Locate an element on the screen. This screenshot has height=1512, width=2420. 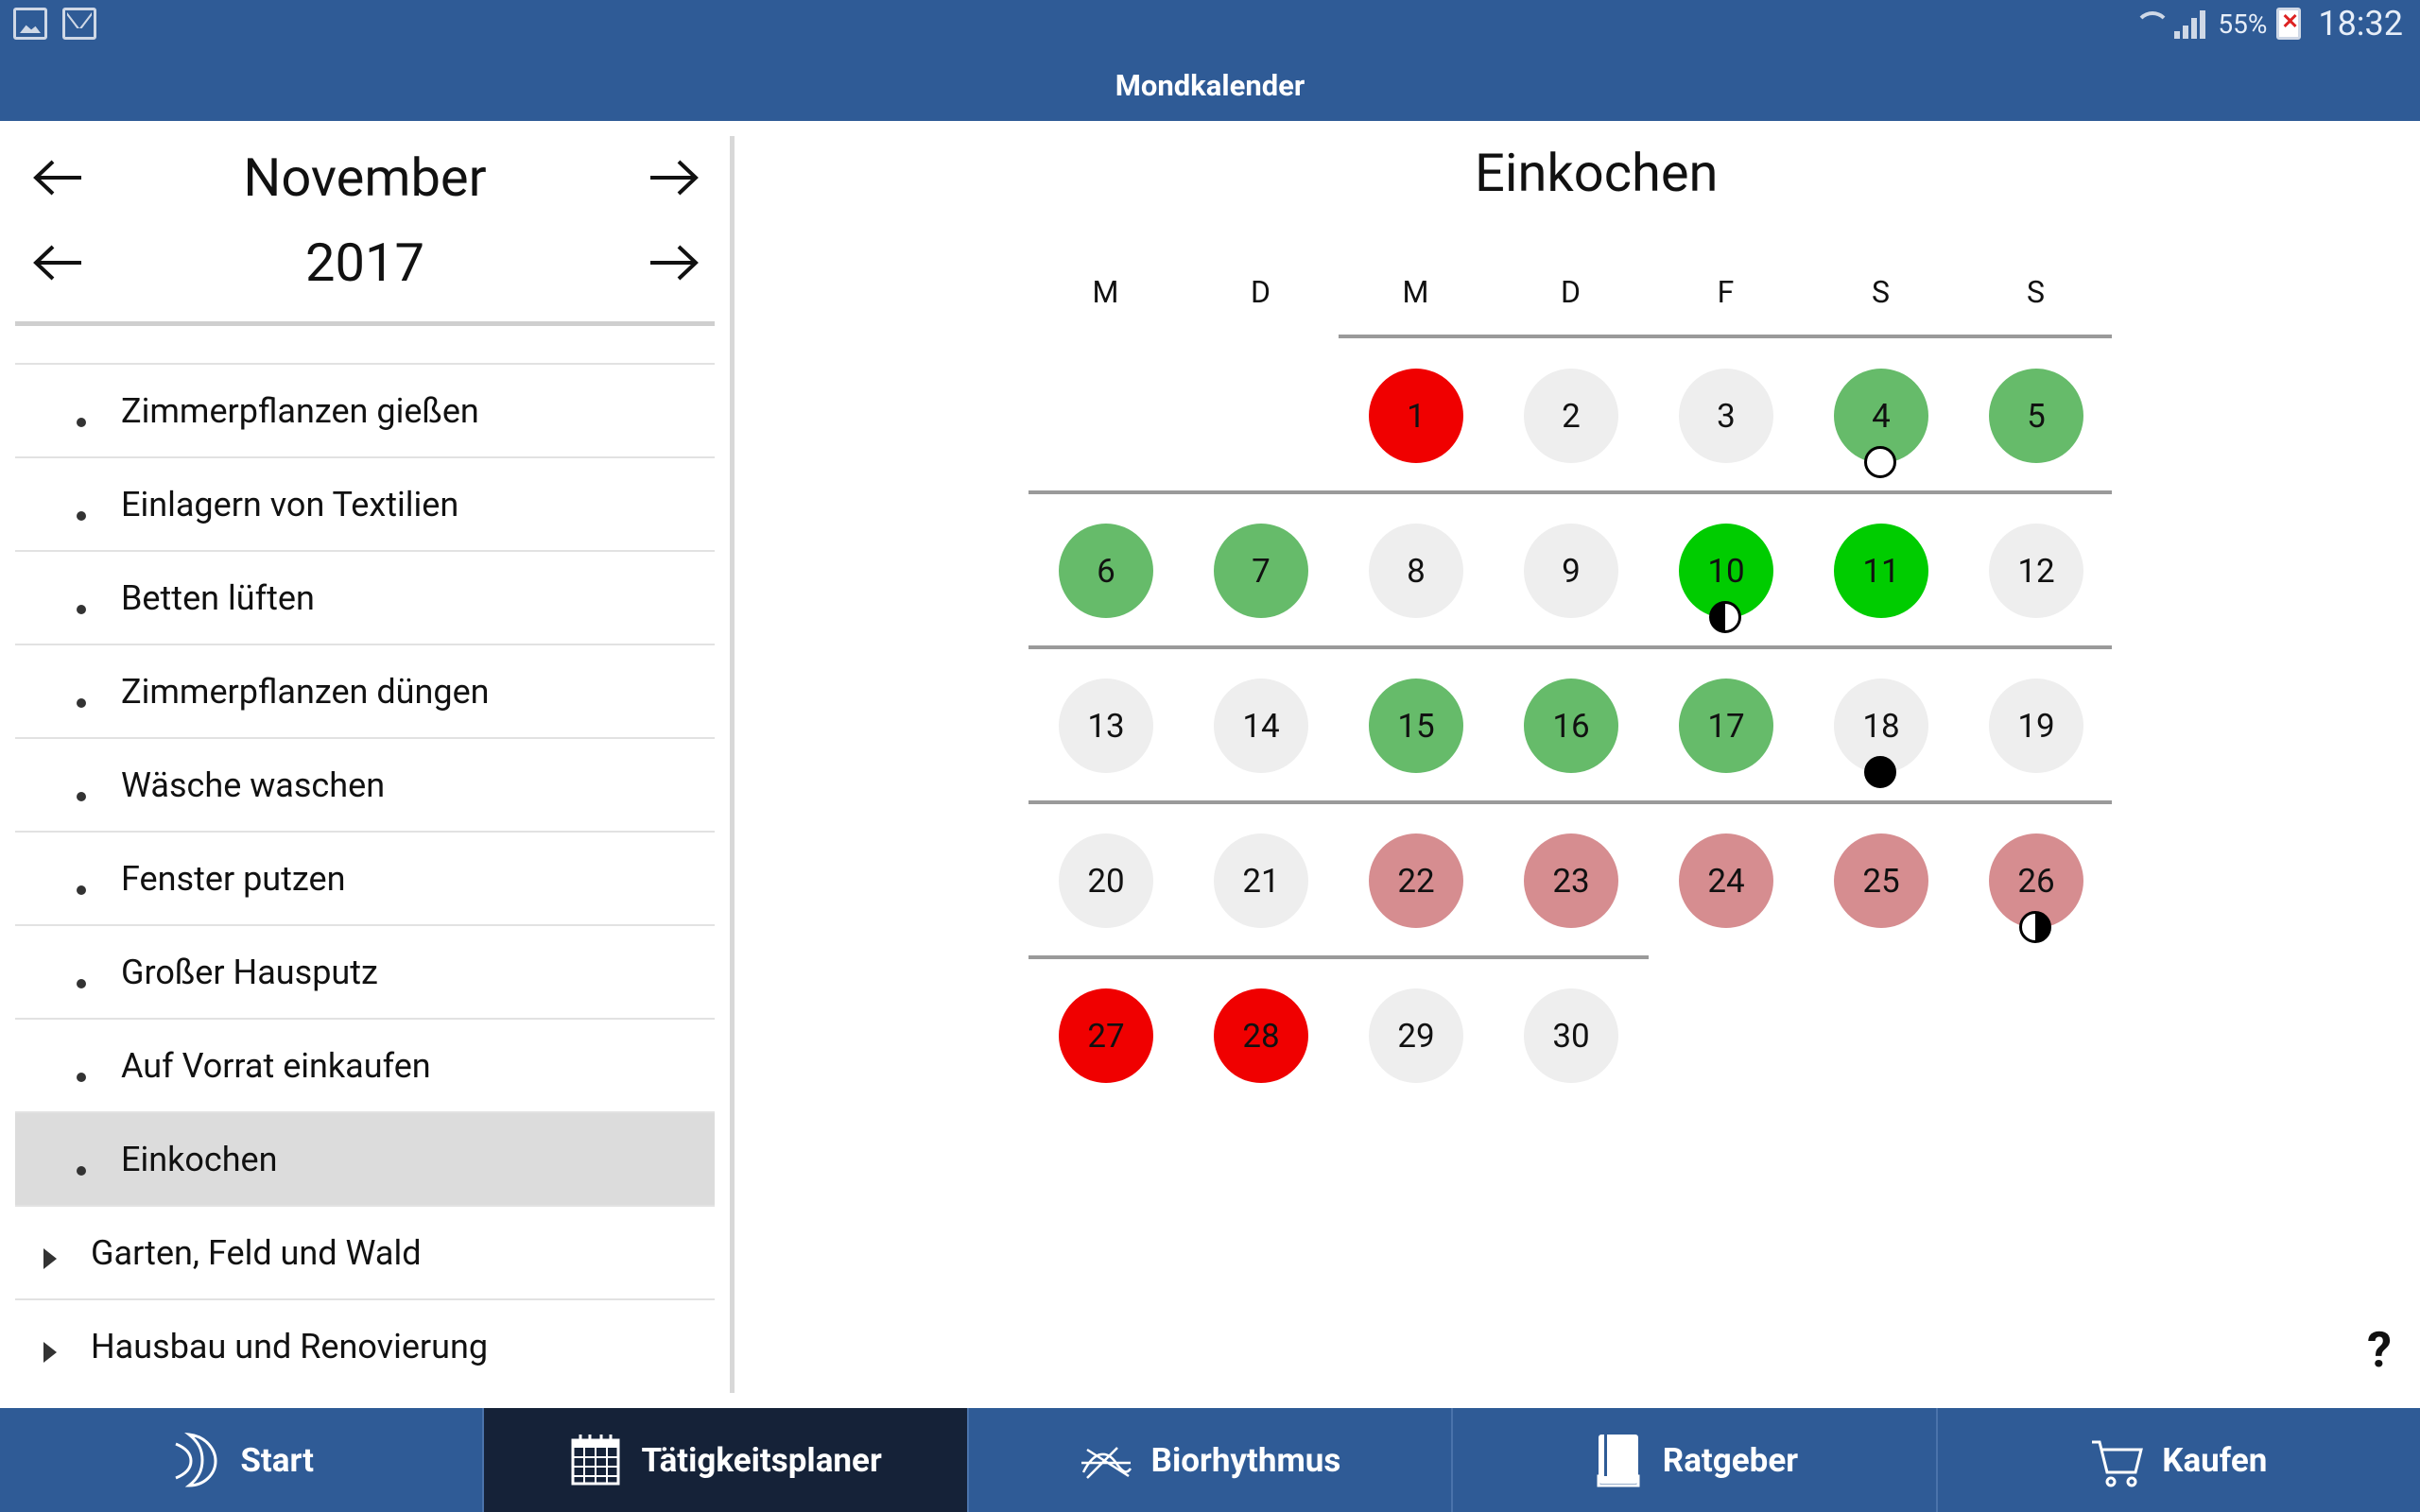
full-moon-icon is located at coordinates (1880, 462).